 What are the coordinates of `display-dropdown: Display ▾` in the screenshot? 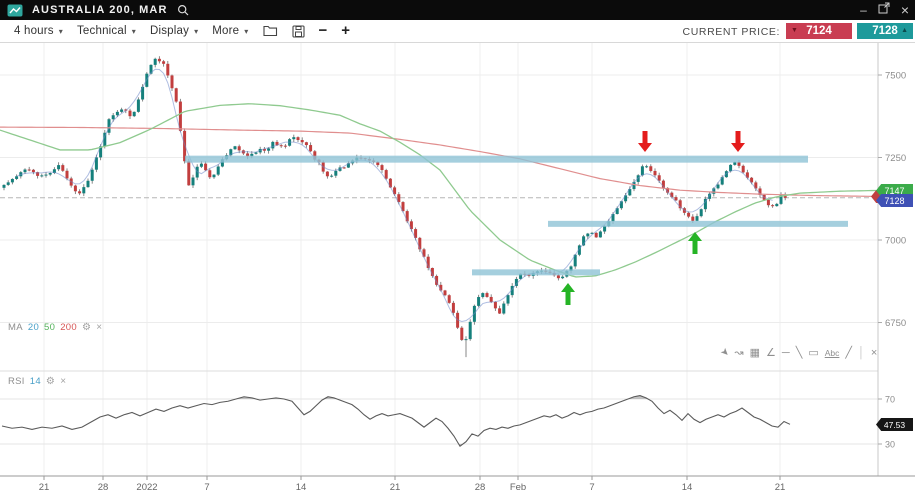 It's located at (174, 31).